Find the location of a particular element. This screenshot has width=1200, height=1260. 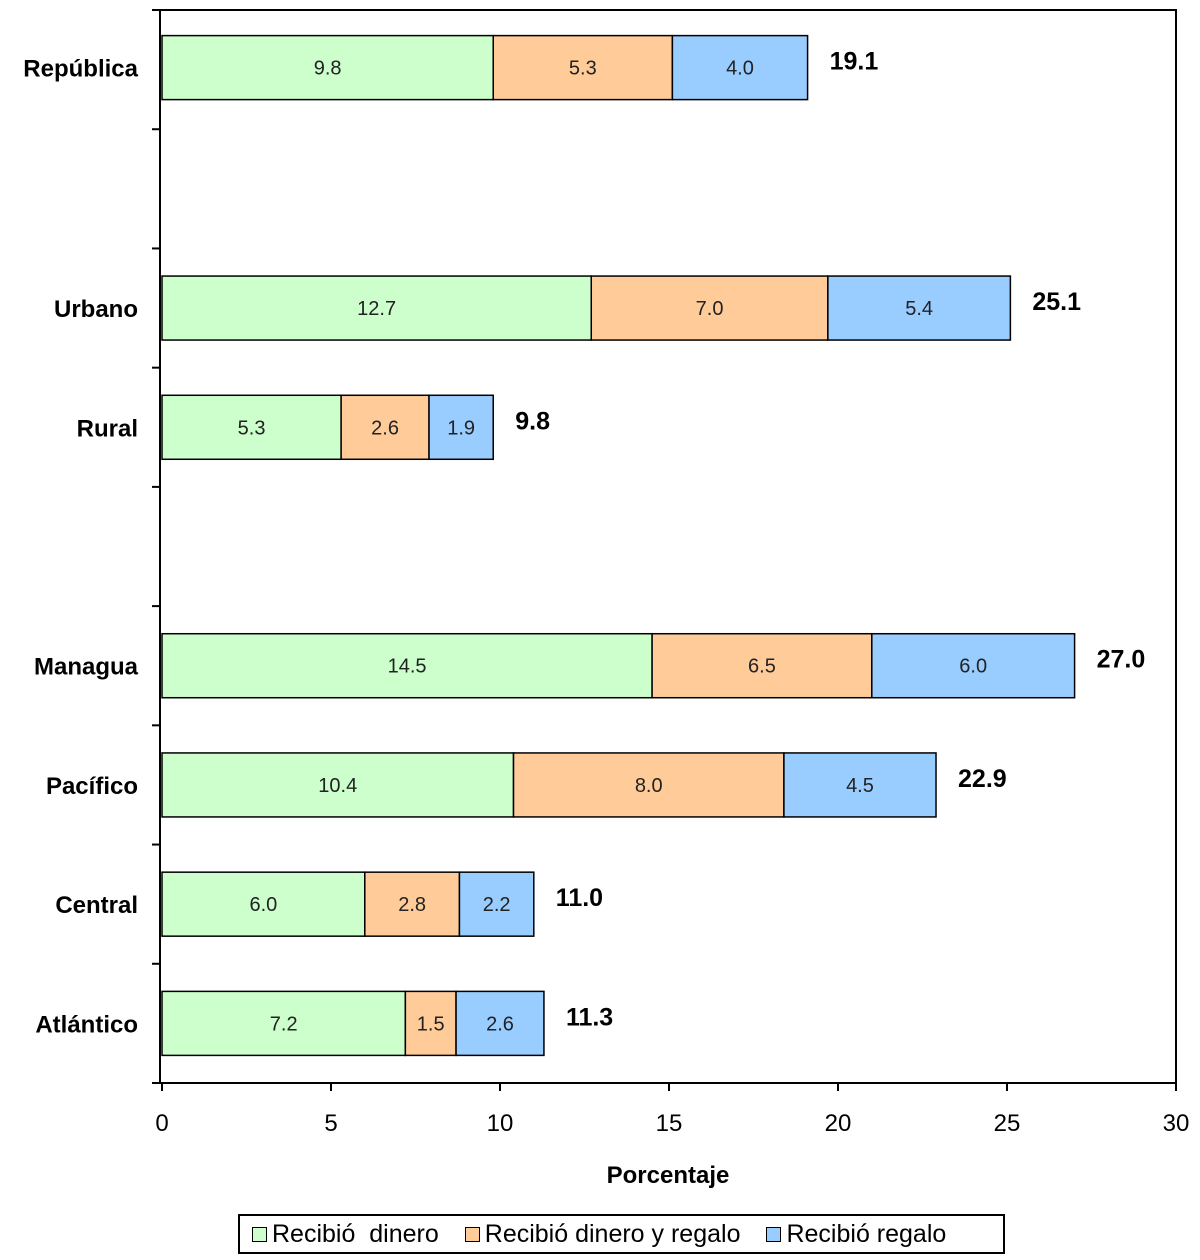

segment-value-label: 1.9 is located at coordinates (461, 428).